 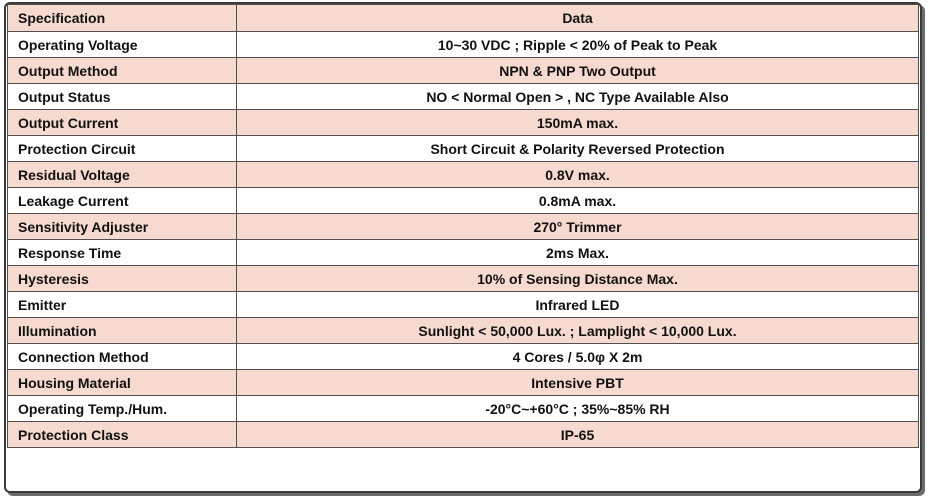 I want to click on spec-value: -20°C~+60°C ; 35%~85% RH, so click(x=577, y=408).